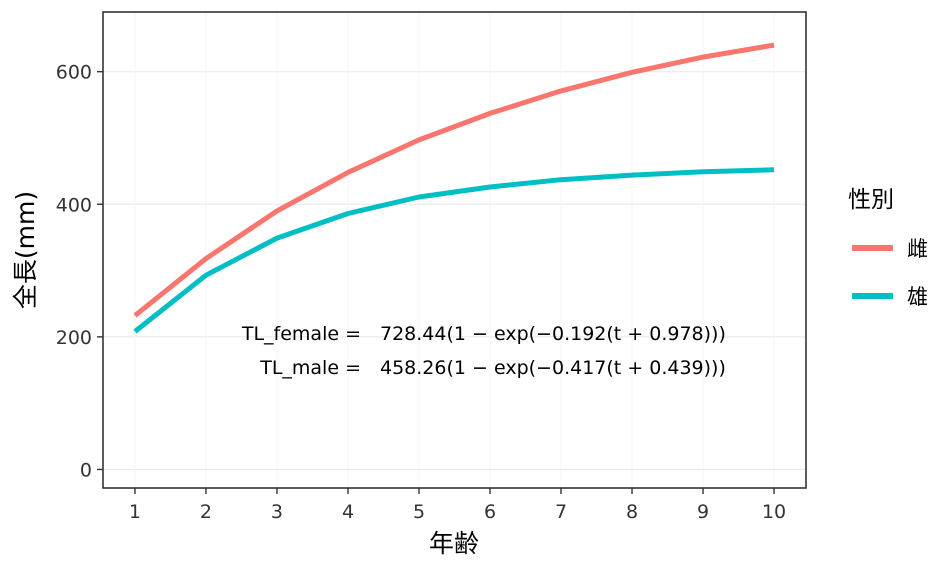 The image size is (935, 563). What do you see at coordinates (74, 73) in the screenshot?
I see `y-tick-label: 600` at bounding box center [74, 73].